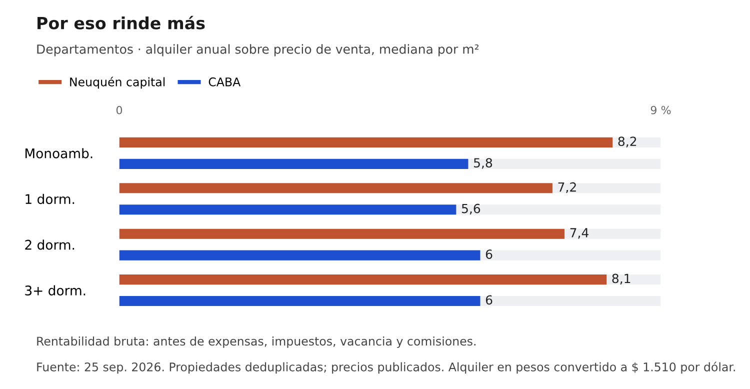 This screenshot has width=750, height=389. What do you see at coordinates (567, 188) in the screenshot?
I see `data-label: 7,2` at bounding box center [567, 188].